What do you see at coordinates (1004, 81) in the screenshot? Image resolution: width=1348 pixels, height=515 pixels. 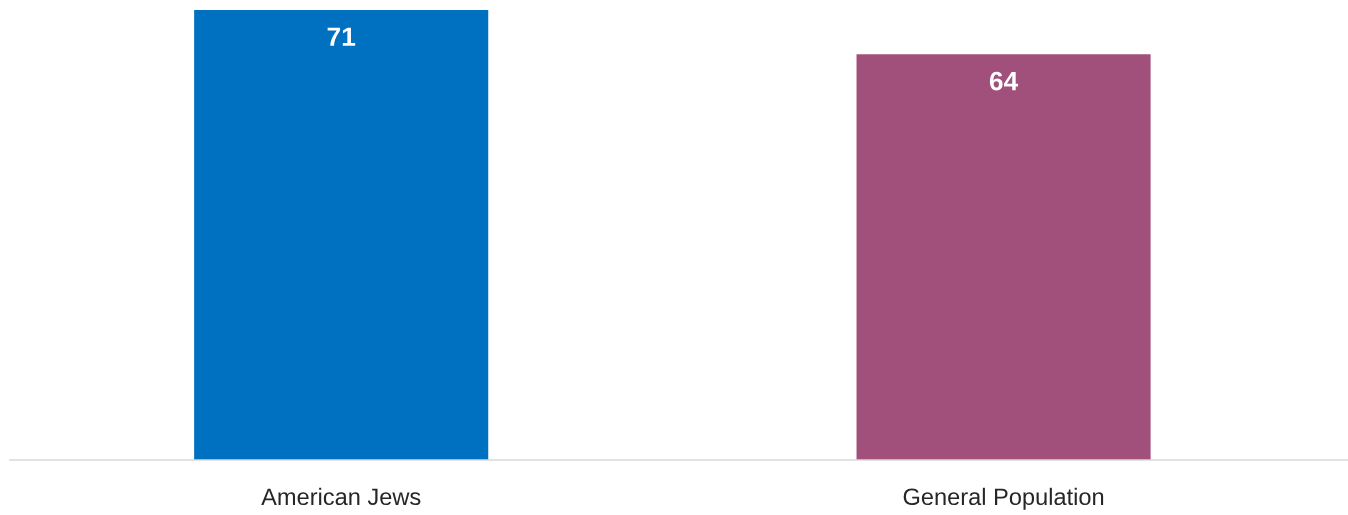 I see `data-label: 64` at bounding box center [1004, 81].